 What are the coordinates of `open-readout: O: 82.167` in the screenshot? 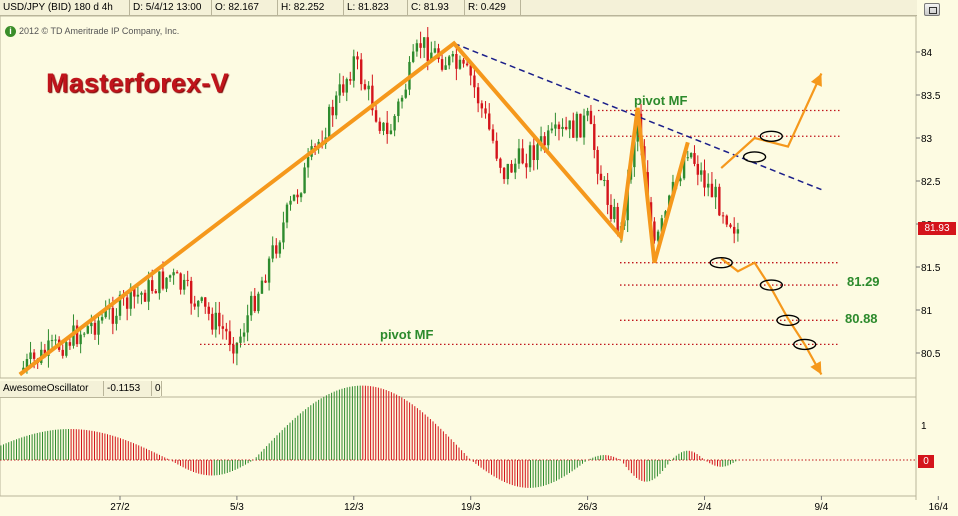 It's located at (245, 7).